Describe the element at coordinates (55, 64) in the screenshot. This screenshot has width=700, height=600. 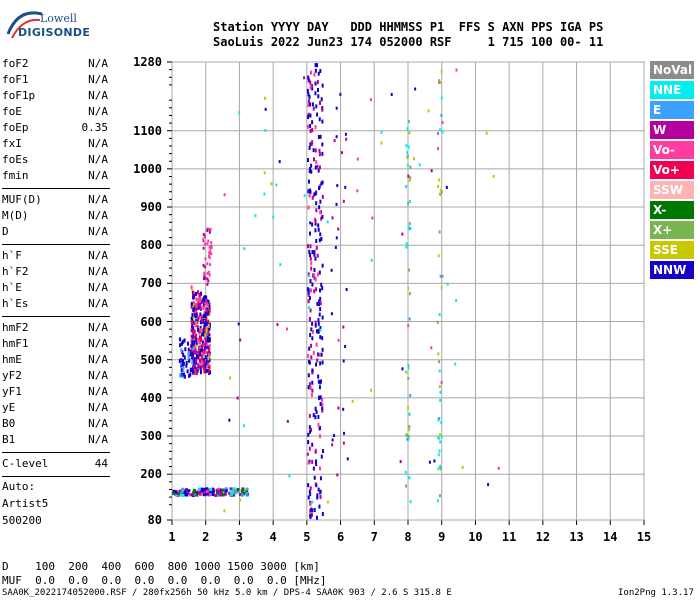
I see `param-row-fof2: foF2 N/A` at that location.